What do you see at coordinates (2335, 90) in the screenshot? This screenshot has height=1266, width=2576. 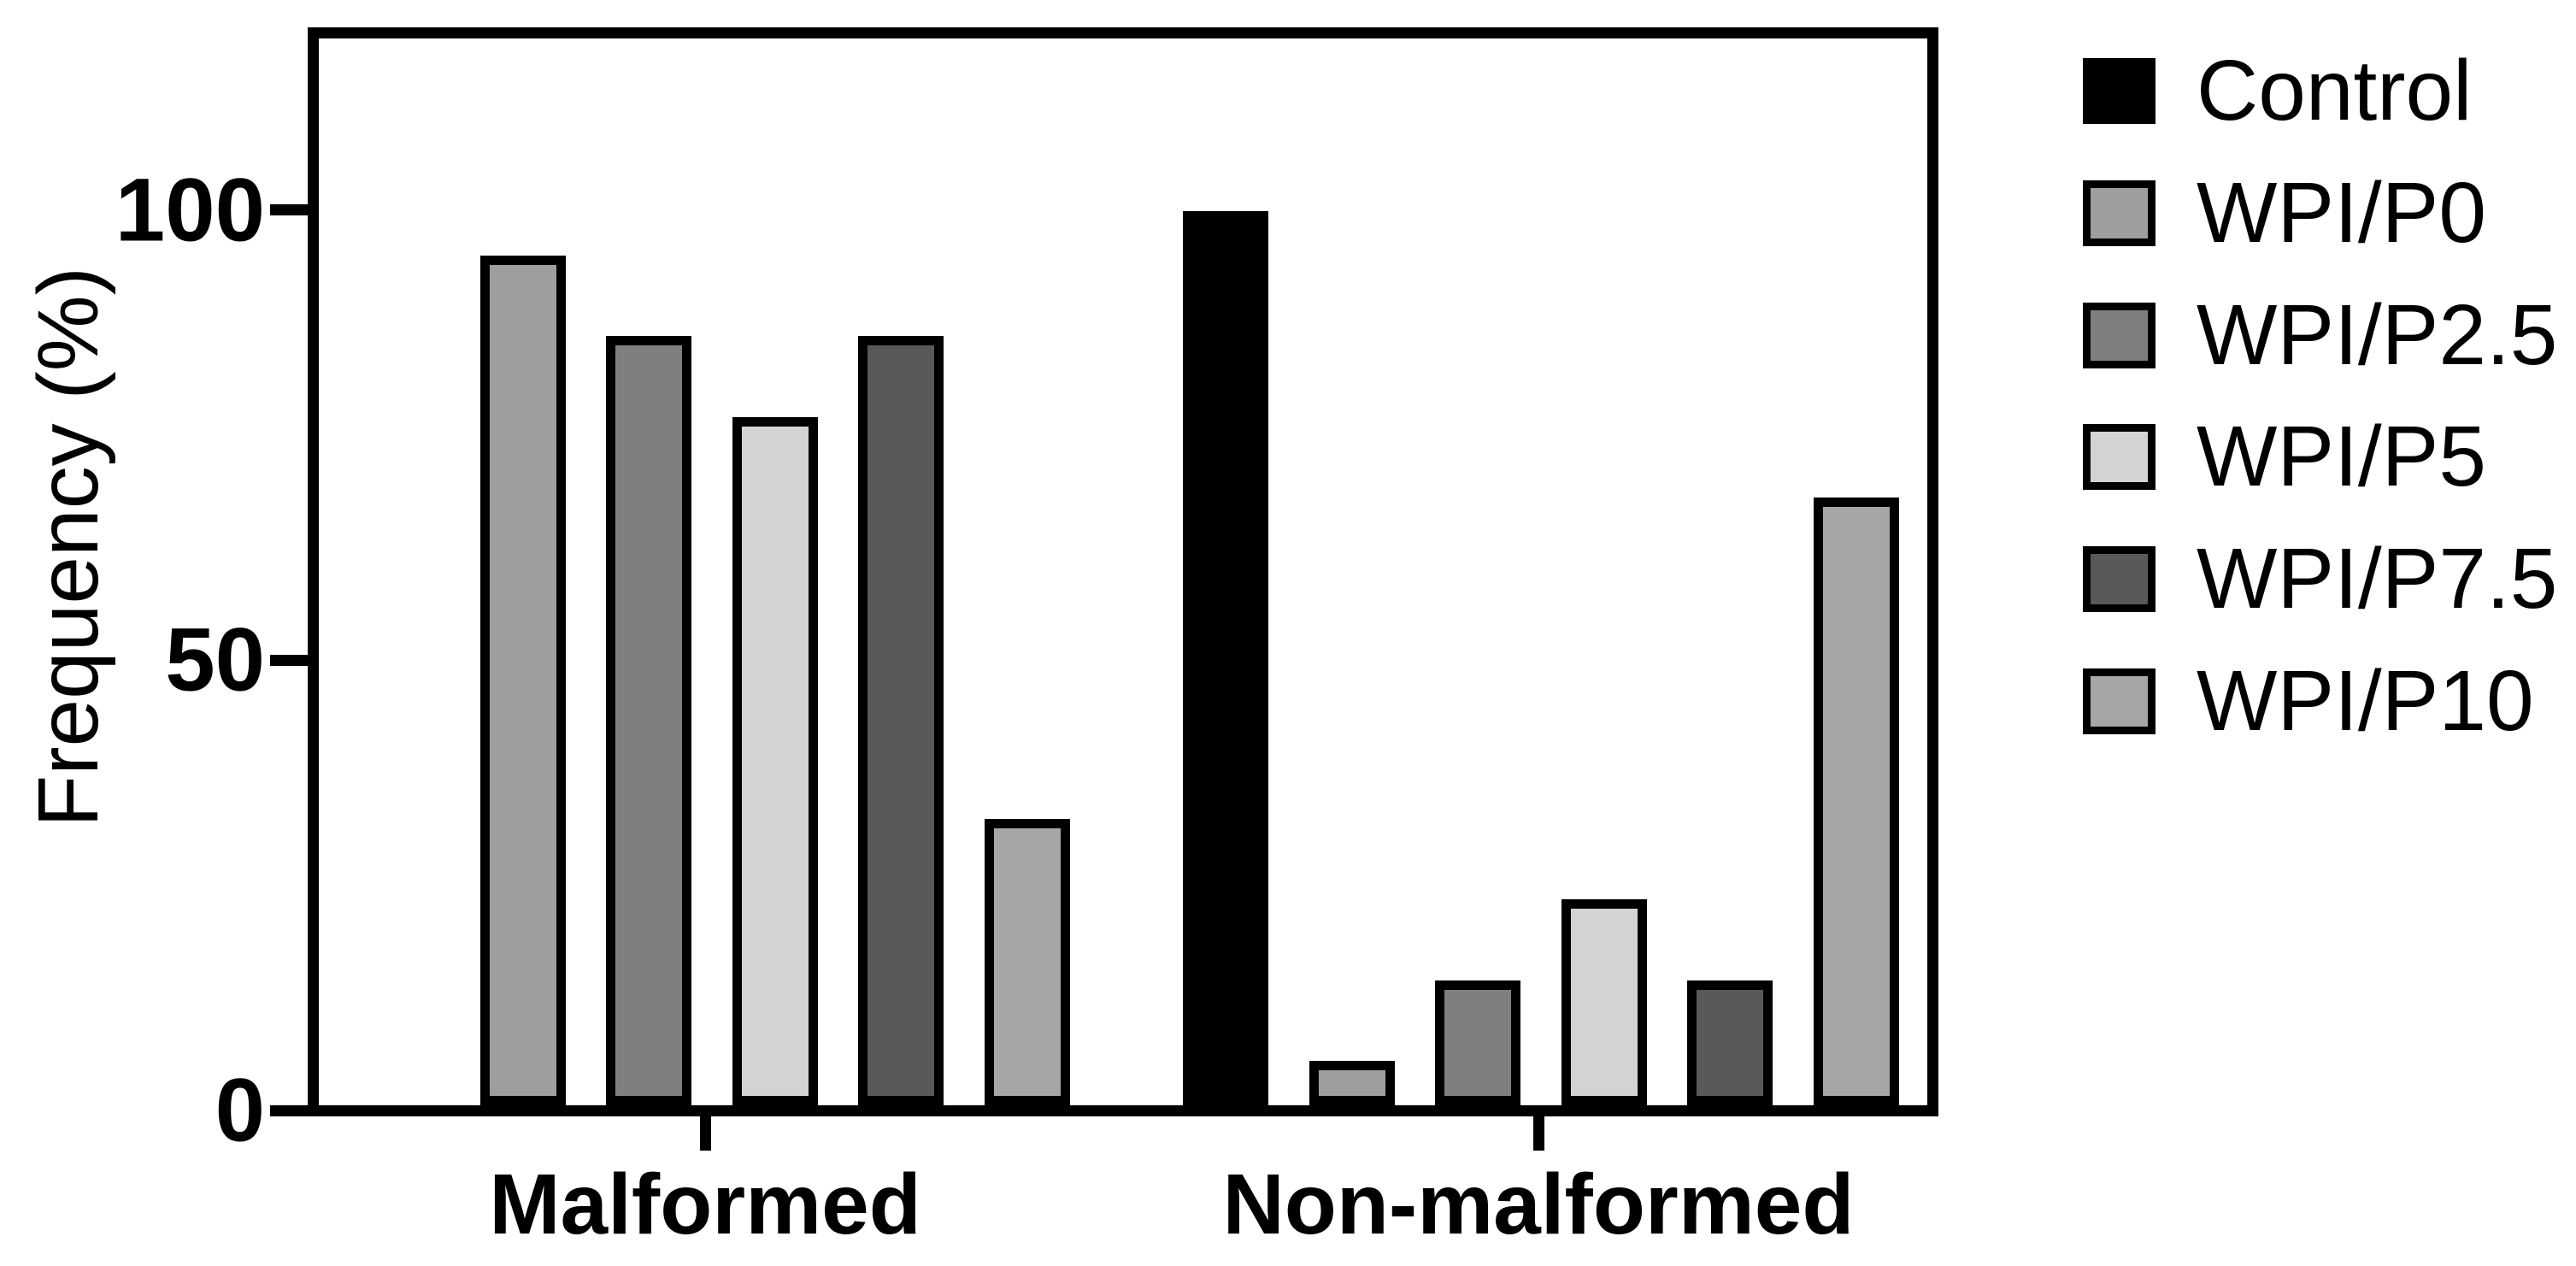 I see `legend-label: Control` at bounding box center [2335, 90].